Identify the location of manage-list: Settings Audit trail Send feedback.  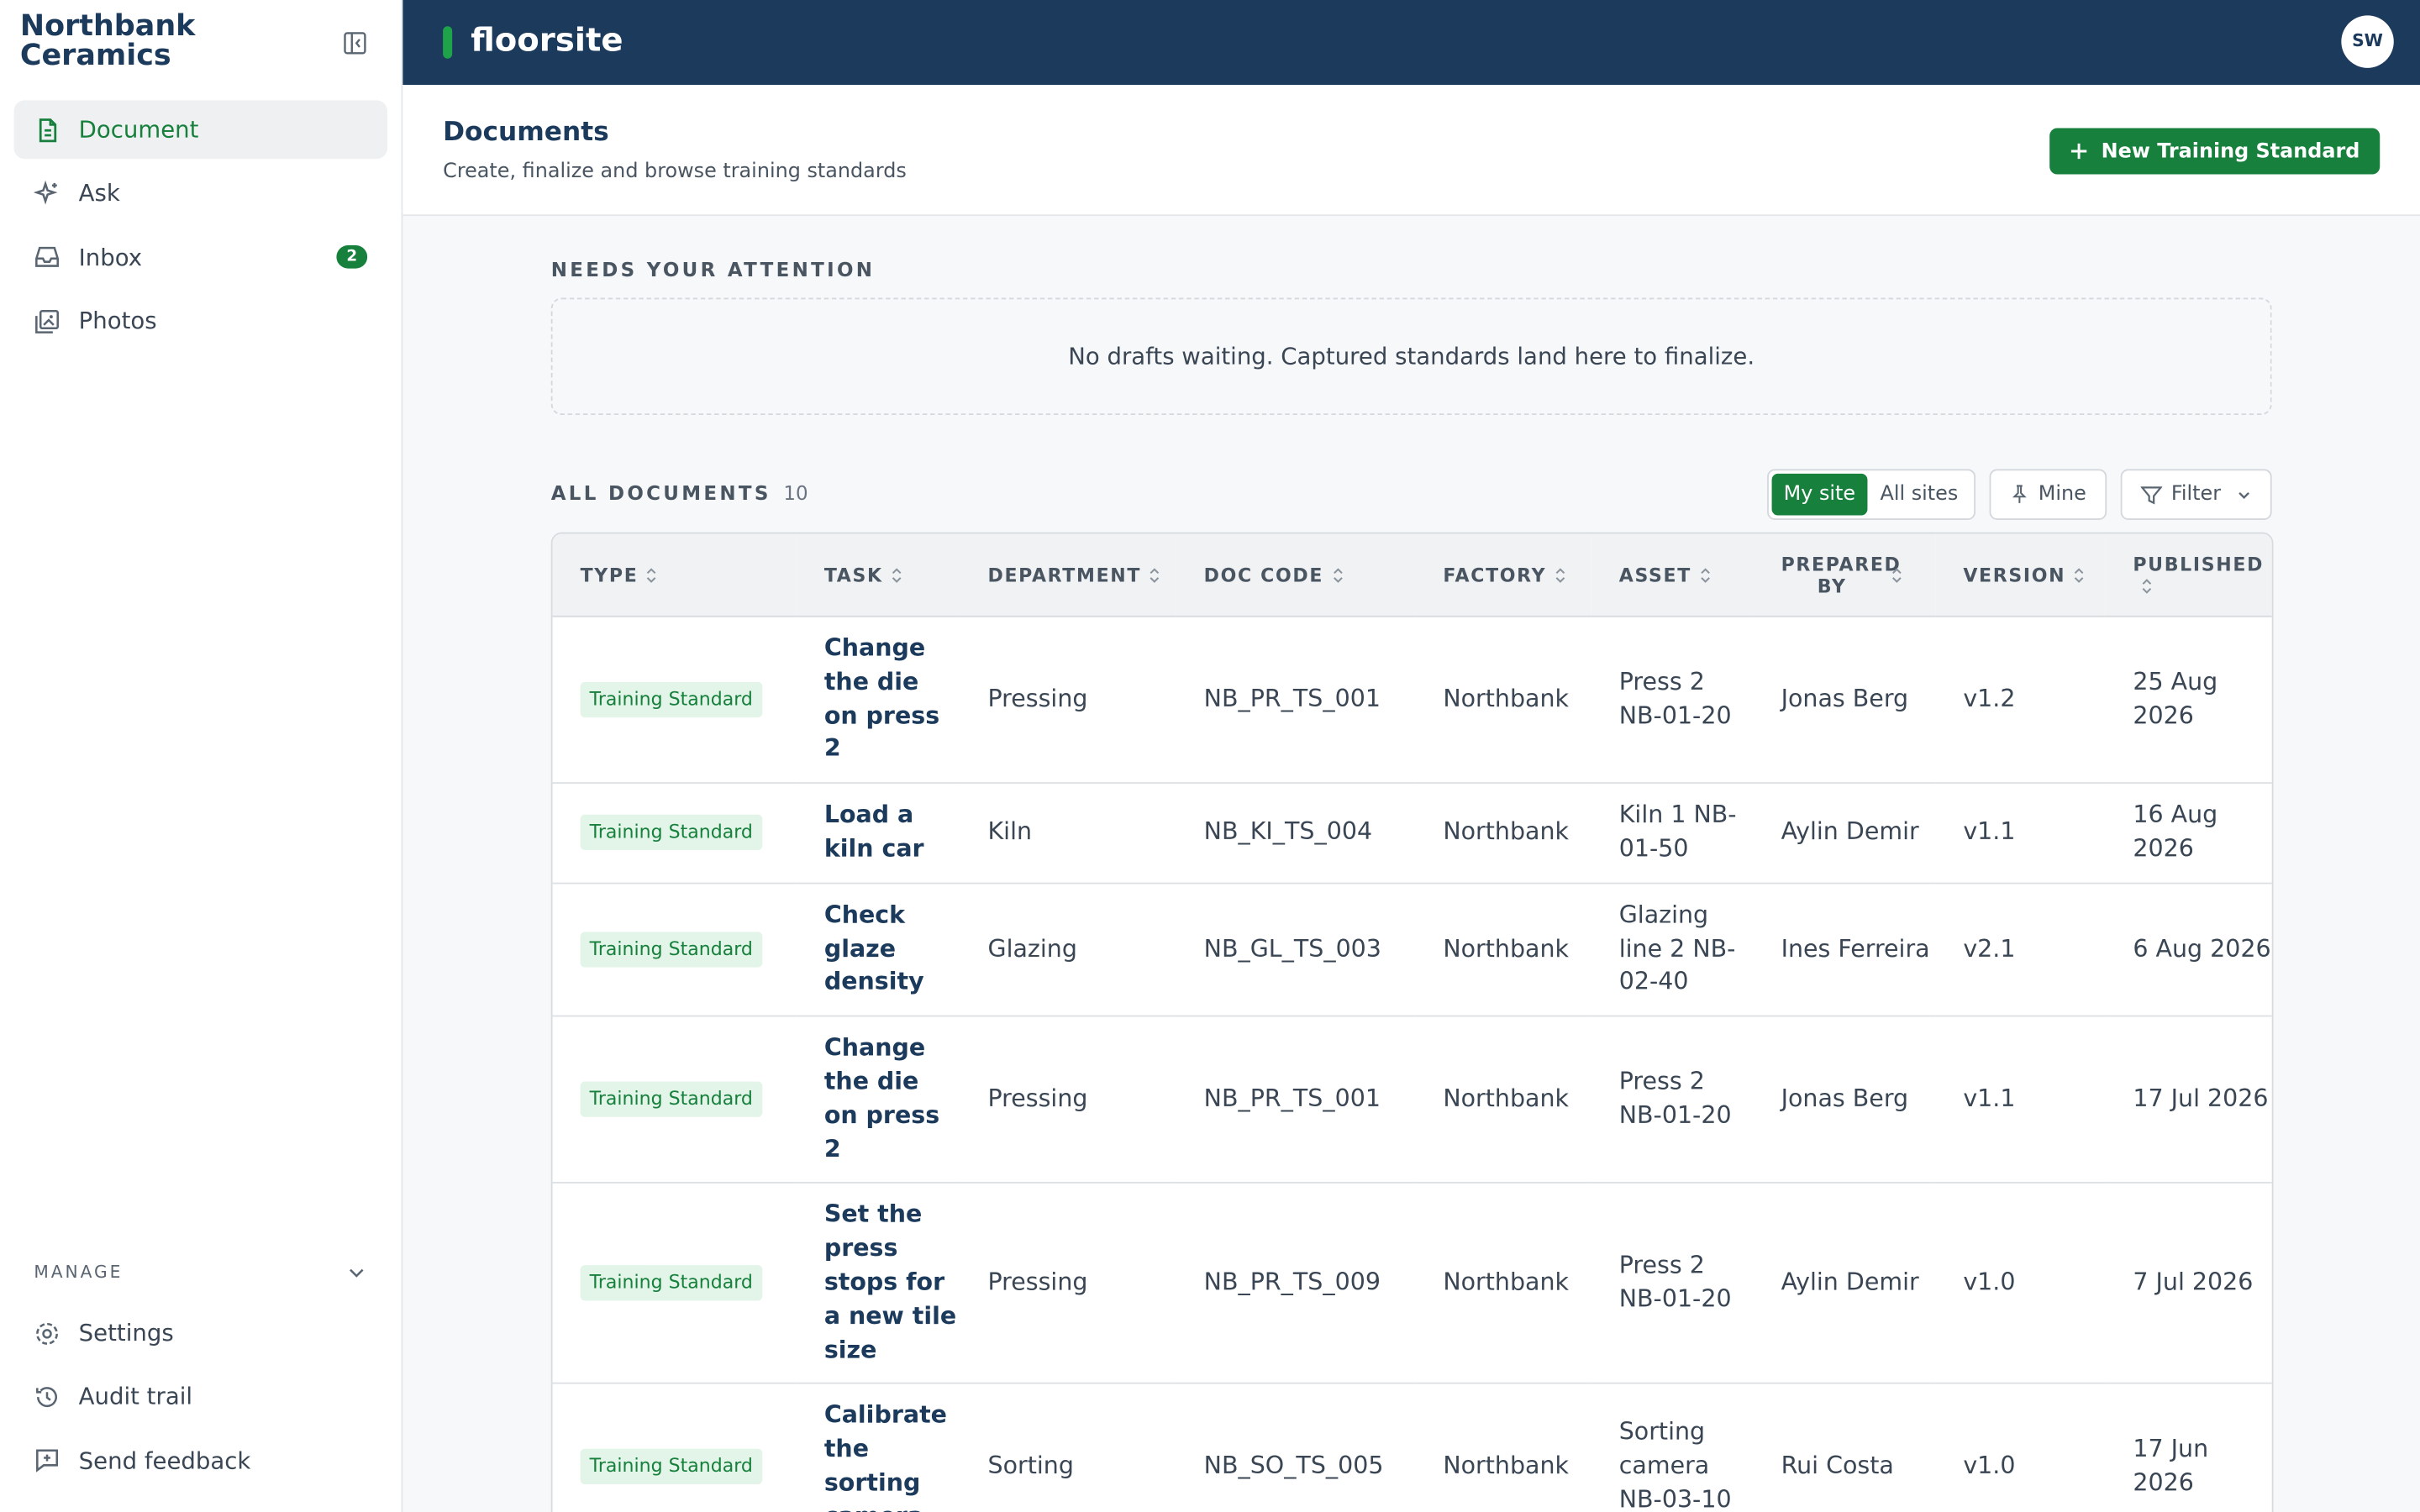
(200, 1399).